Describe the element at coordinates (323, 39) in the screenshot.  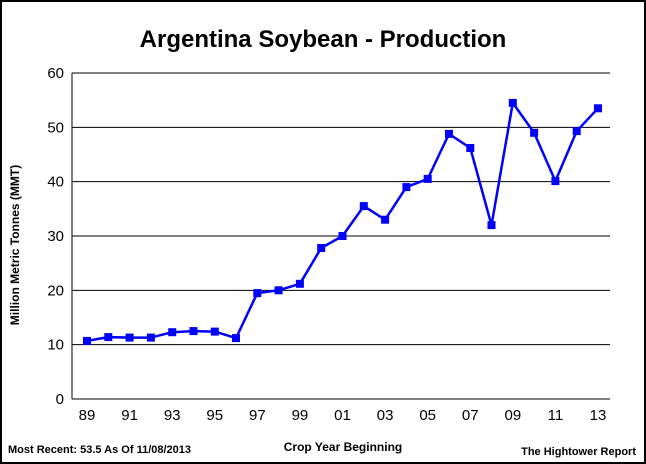
I see `chart-title: Argentina Soybean - Production` at that location.